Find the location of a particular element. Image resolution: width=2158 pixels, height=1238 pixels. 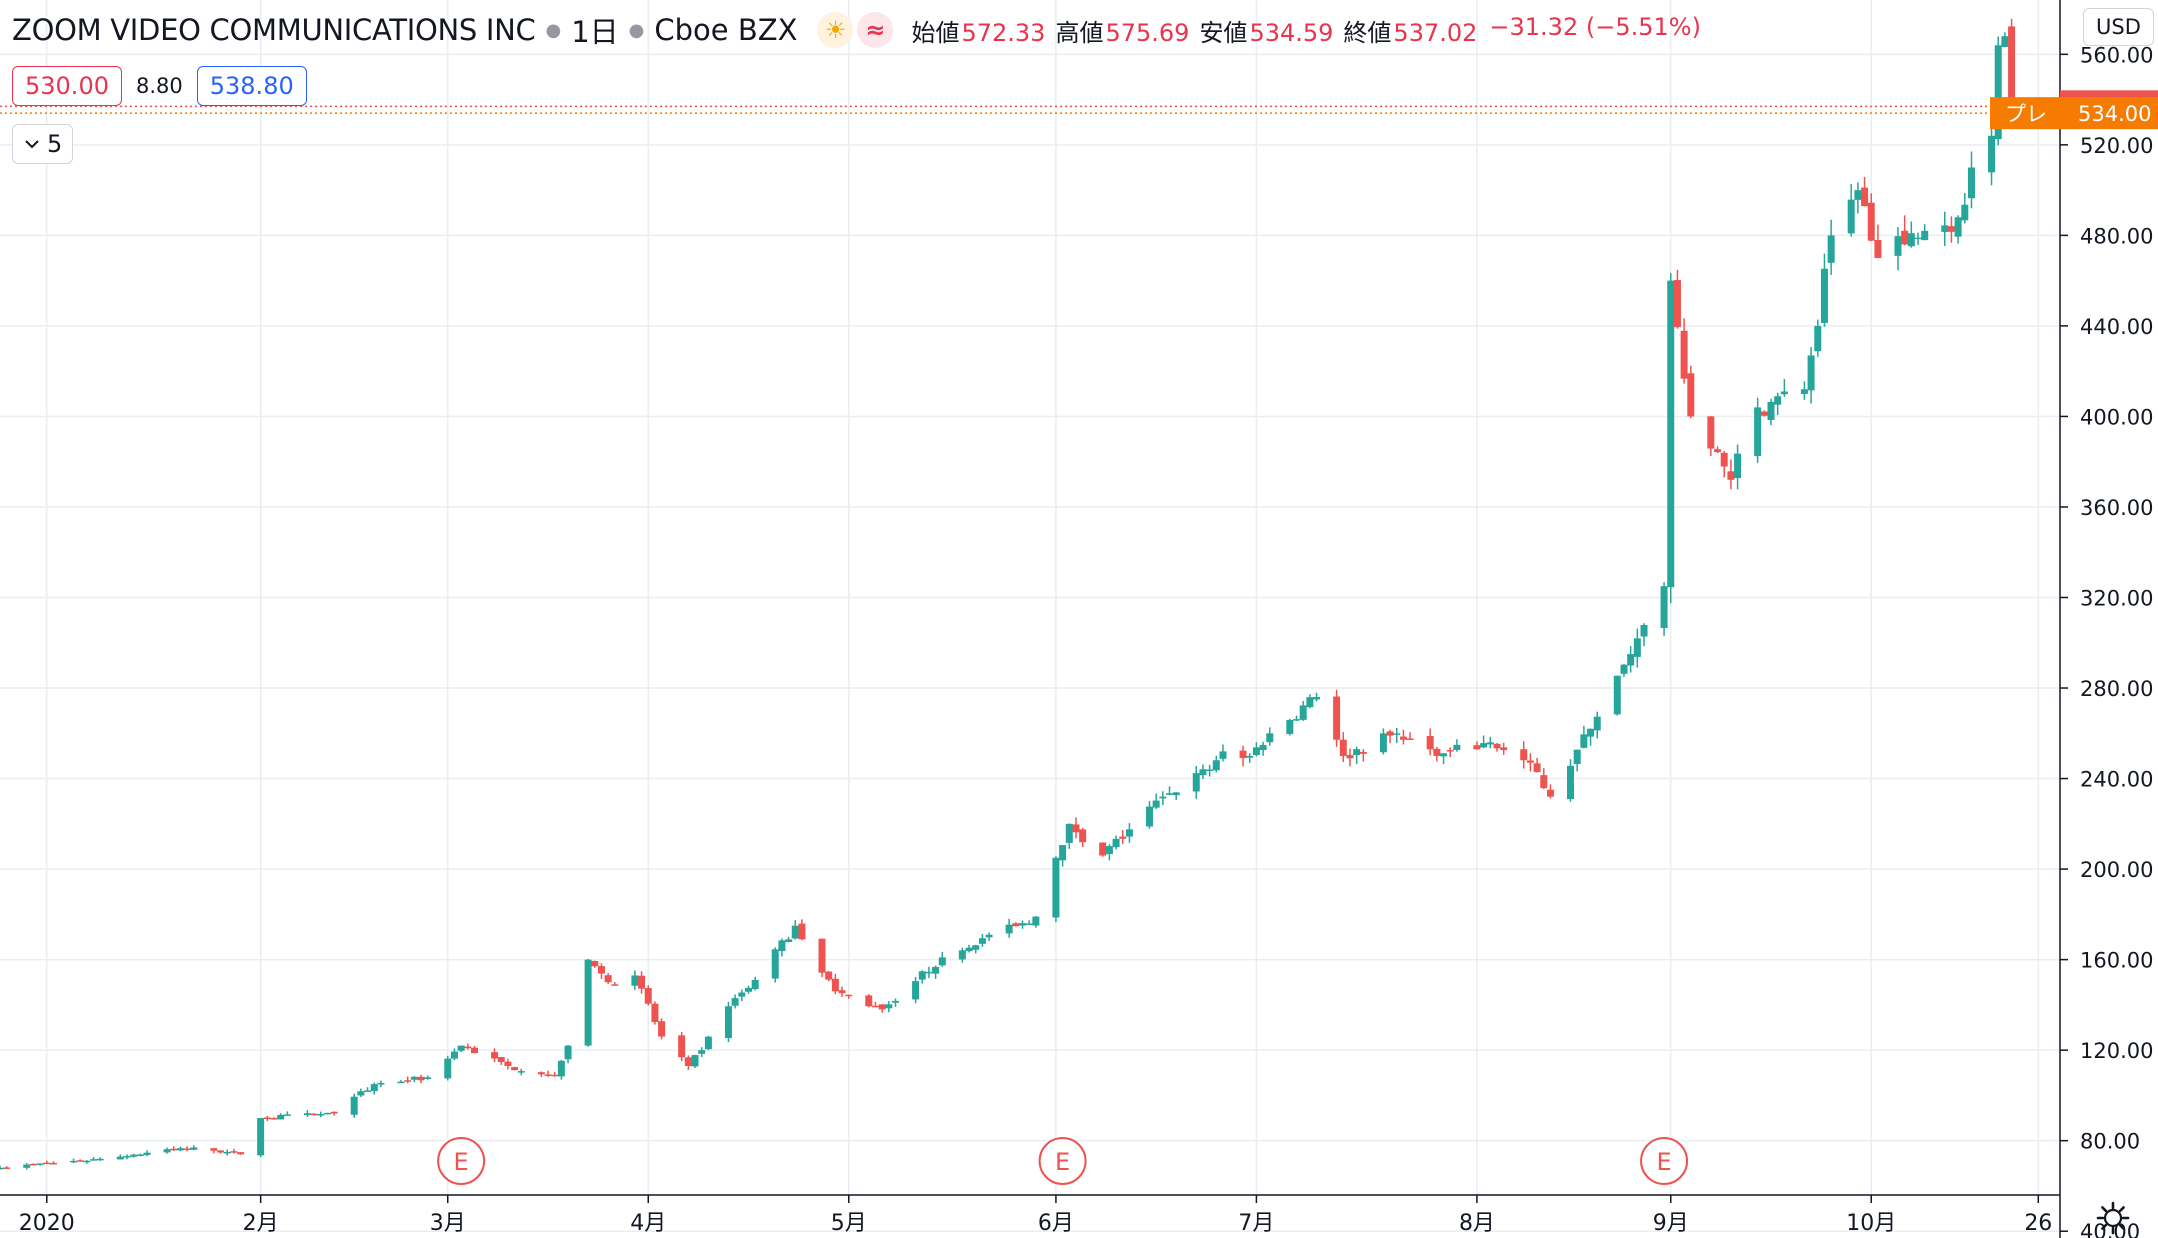

indicators-count: 5 is located at coordinates (55, 144).